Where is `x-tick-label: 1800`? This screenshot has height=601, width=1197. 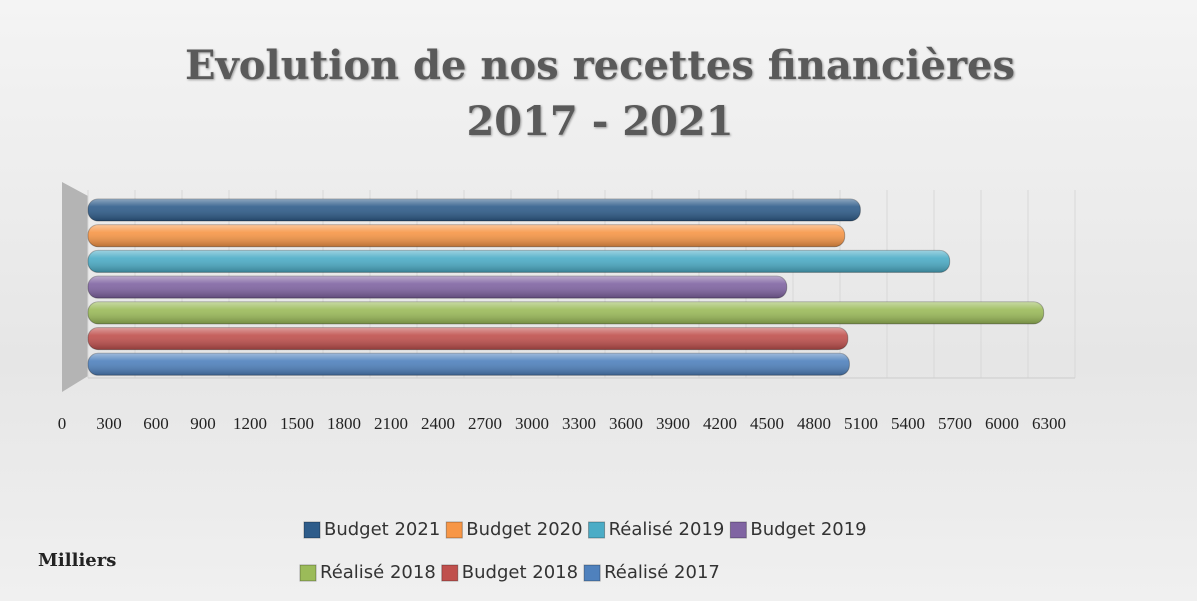
x-tick-label: 1800 is located at coordinates (344, 423).